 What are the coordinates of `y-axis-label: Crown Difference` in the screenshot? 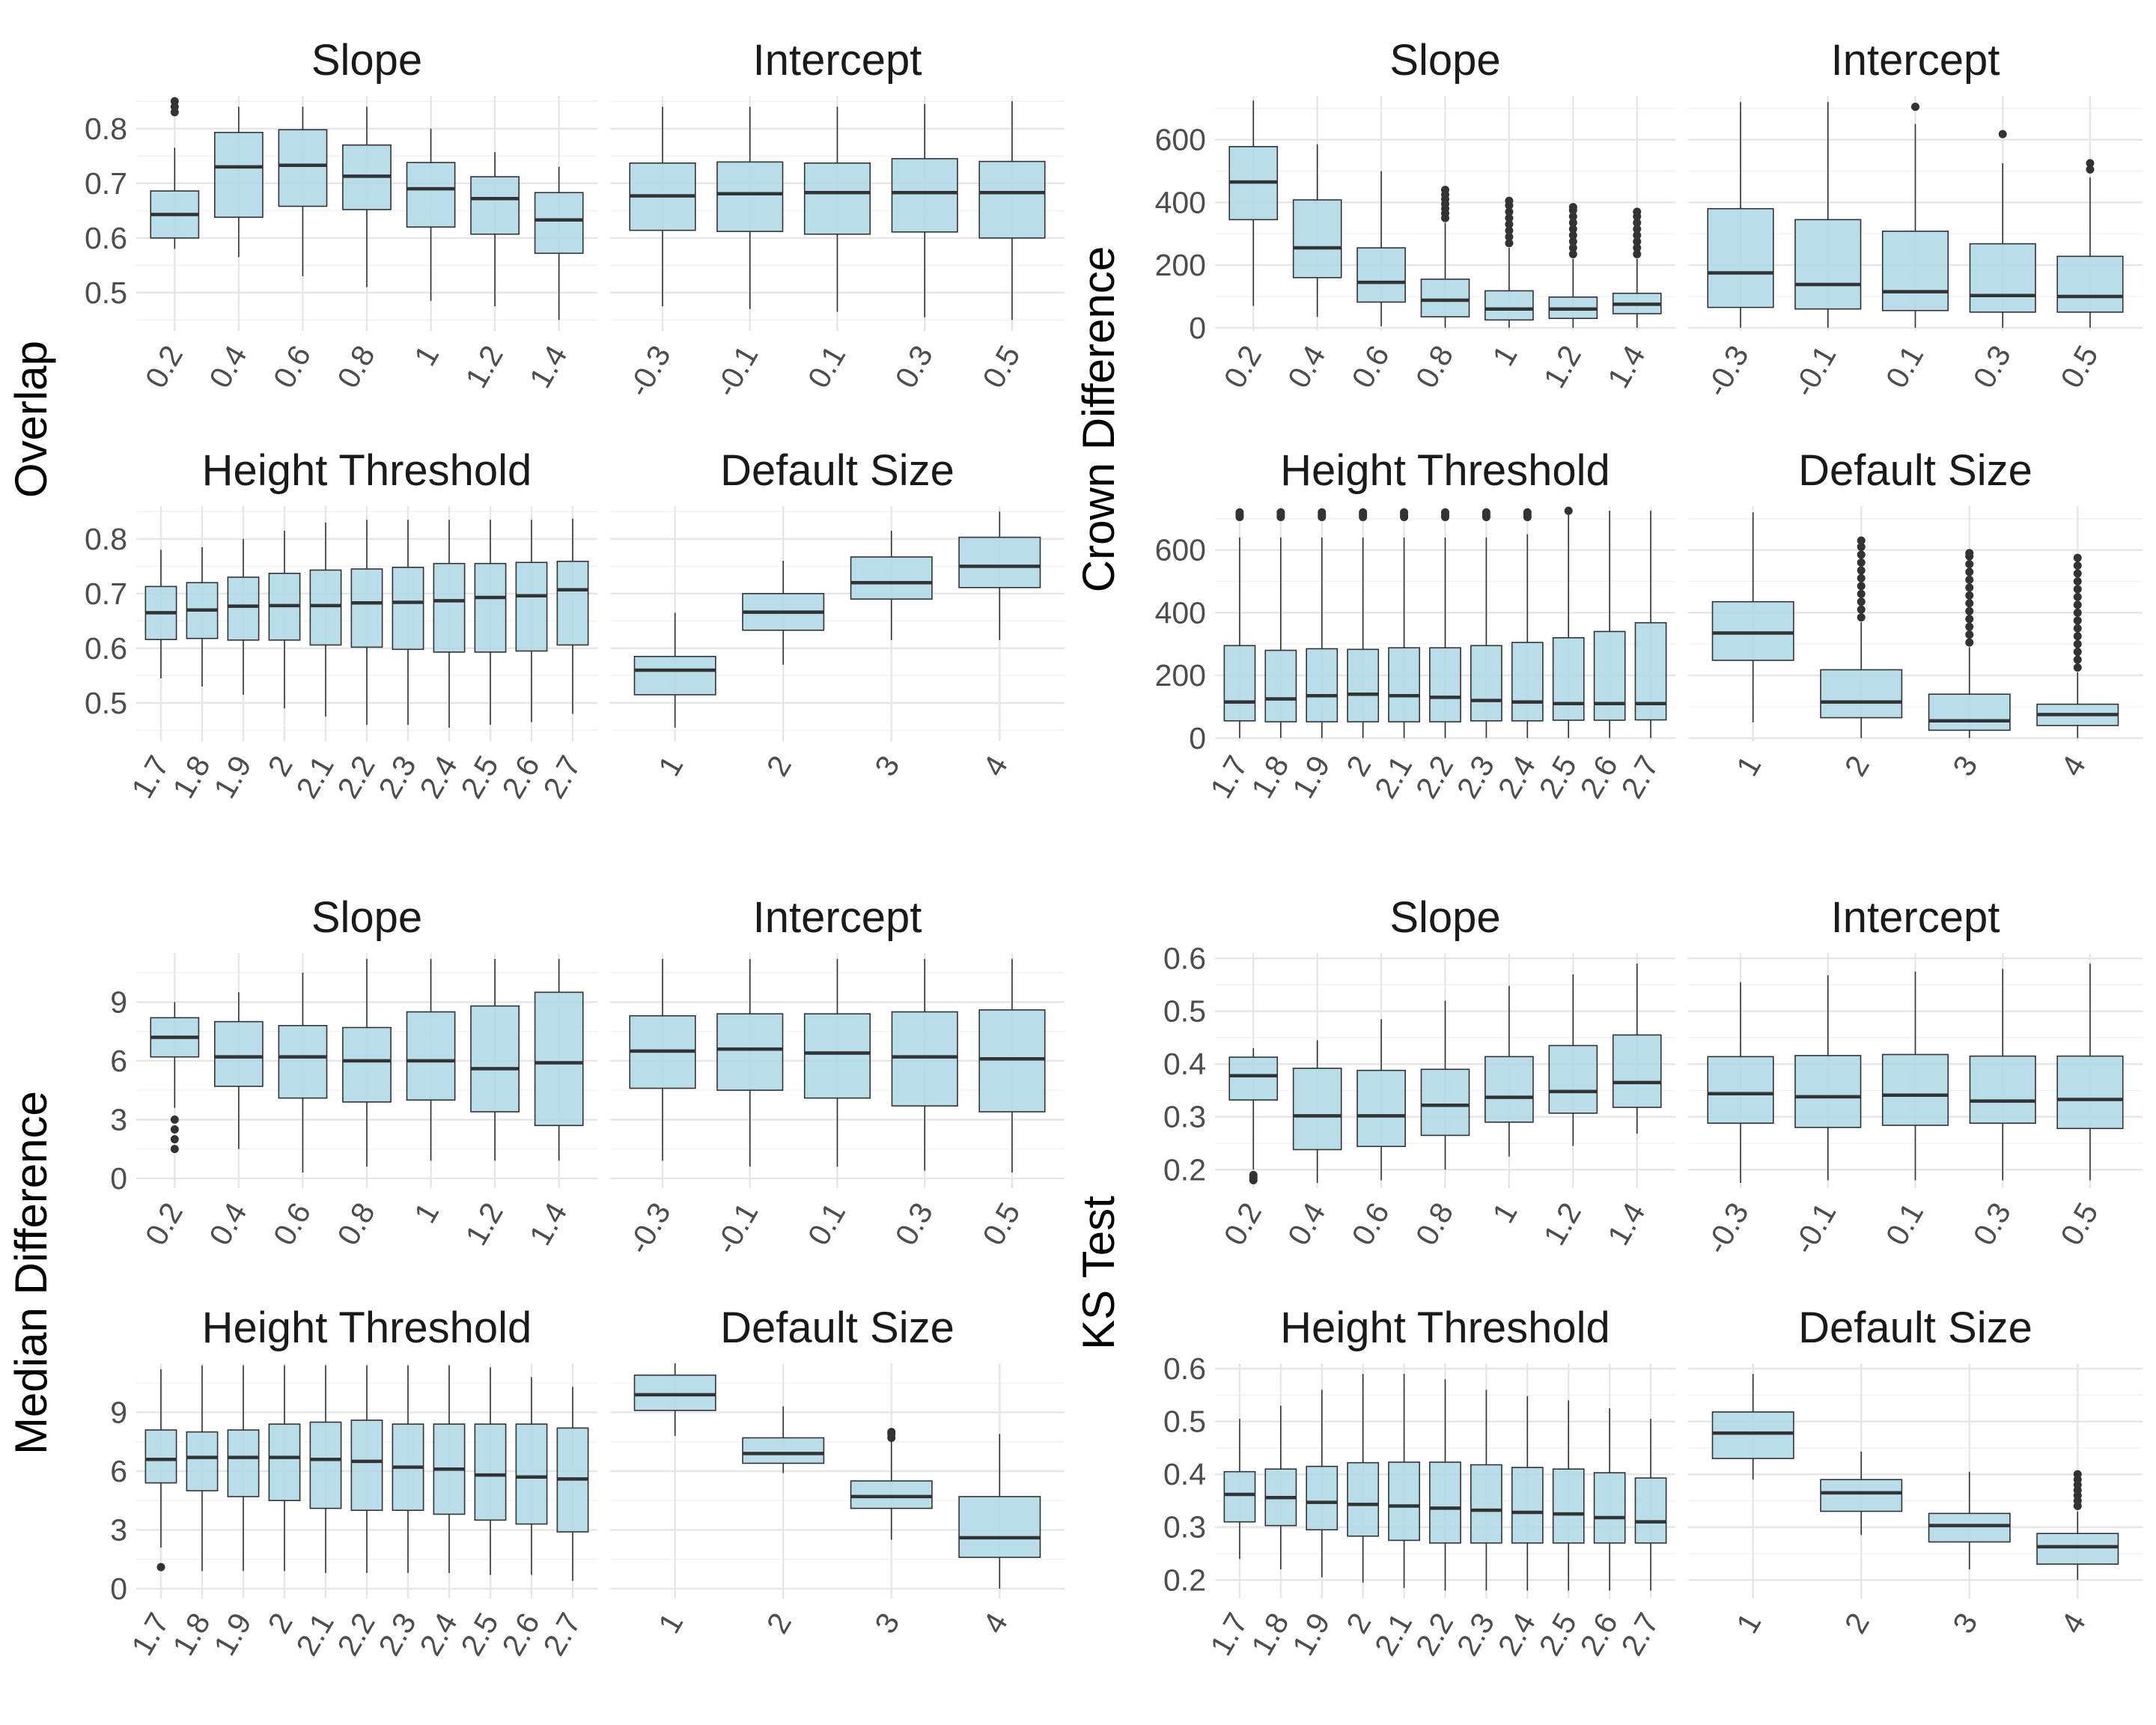 It's located at (1099, 419).